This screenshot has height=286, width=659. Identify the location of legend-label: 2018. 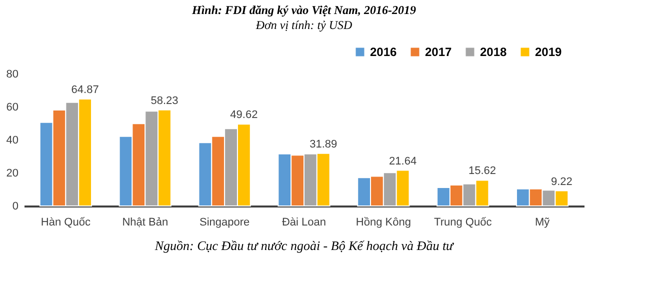
(494, 52).